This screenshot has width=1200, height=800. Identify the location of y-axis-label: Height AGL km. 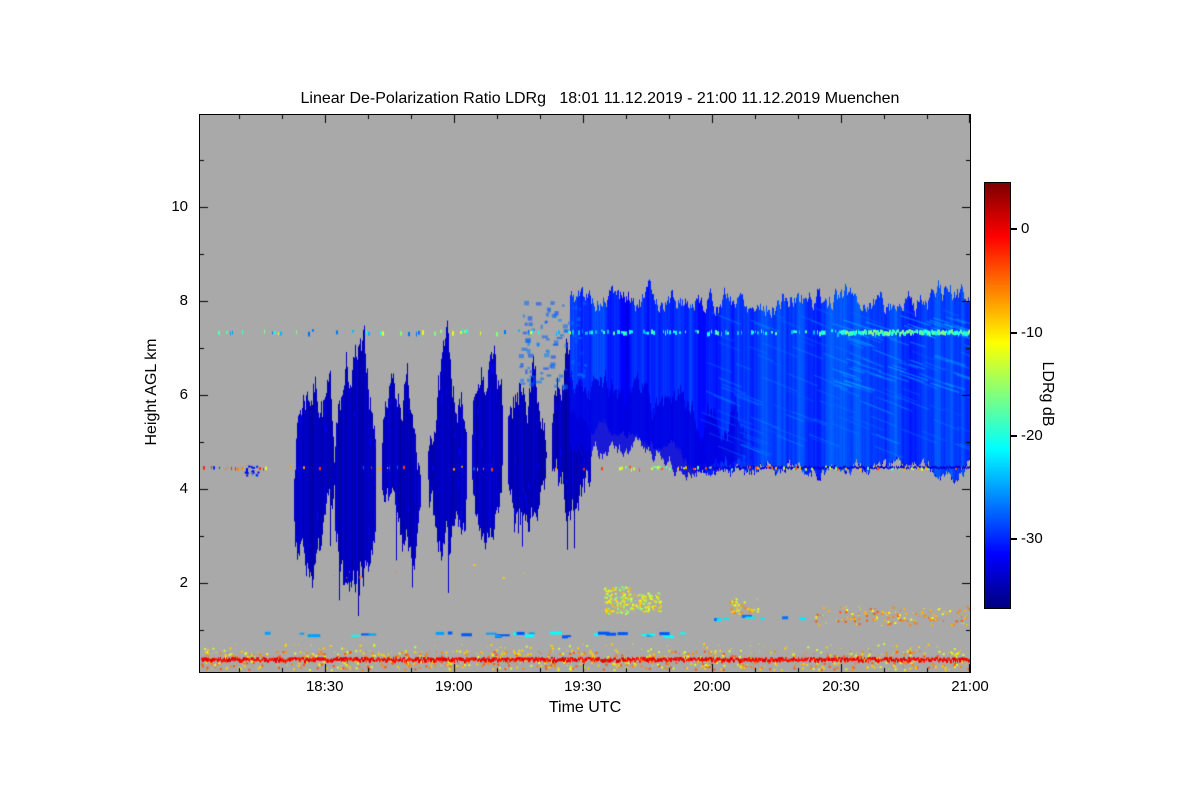
(151, 392).